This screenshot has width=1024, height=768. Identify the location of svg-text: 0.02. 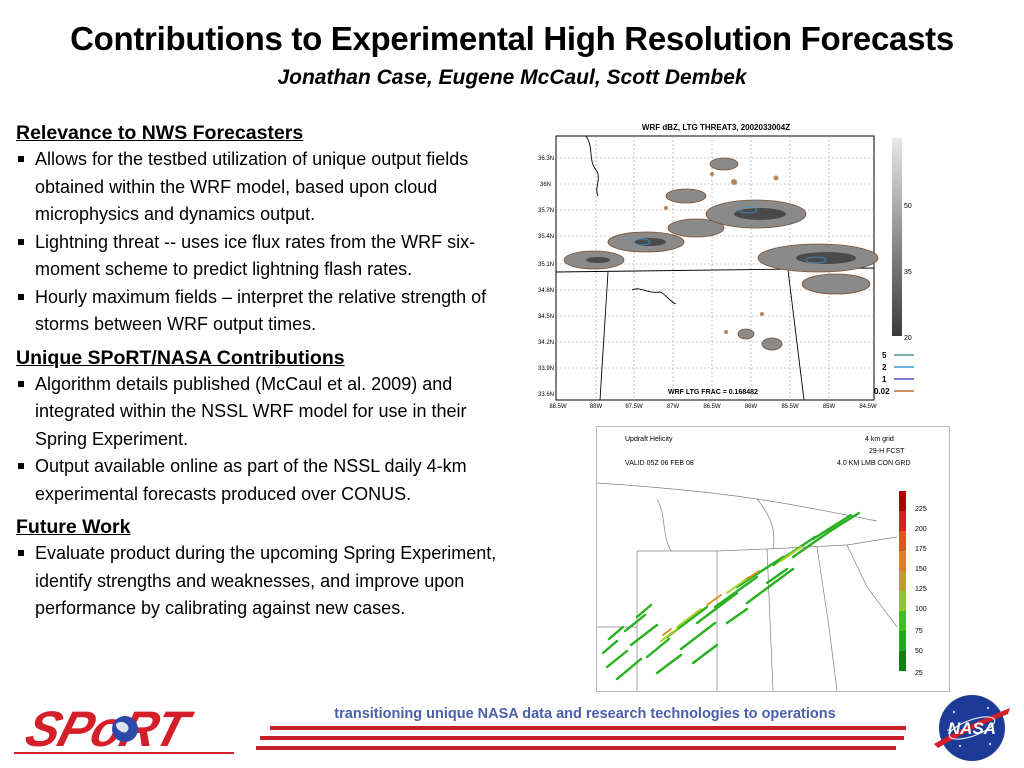
(882, 391).